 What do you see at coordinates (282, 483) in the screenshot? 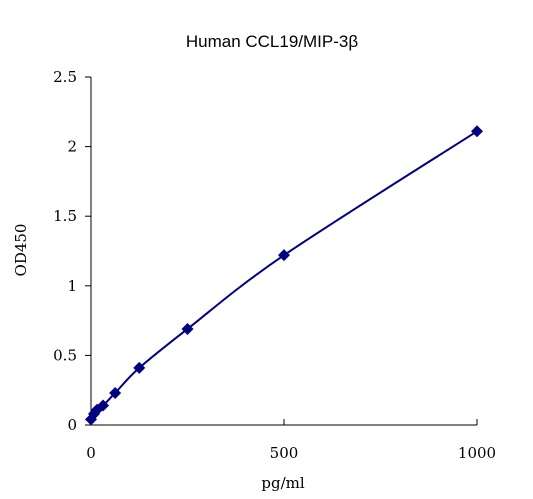
I see `x-axis-label: pg/ml` at bounding box center [282, 483].